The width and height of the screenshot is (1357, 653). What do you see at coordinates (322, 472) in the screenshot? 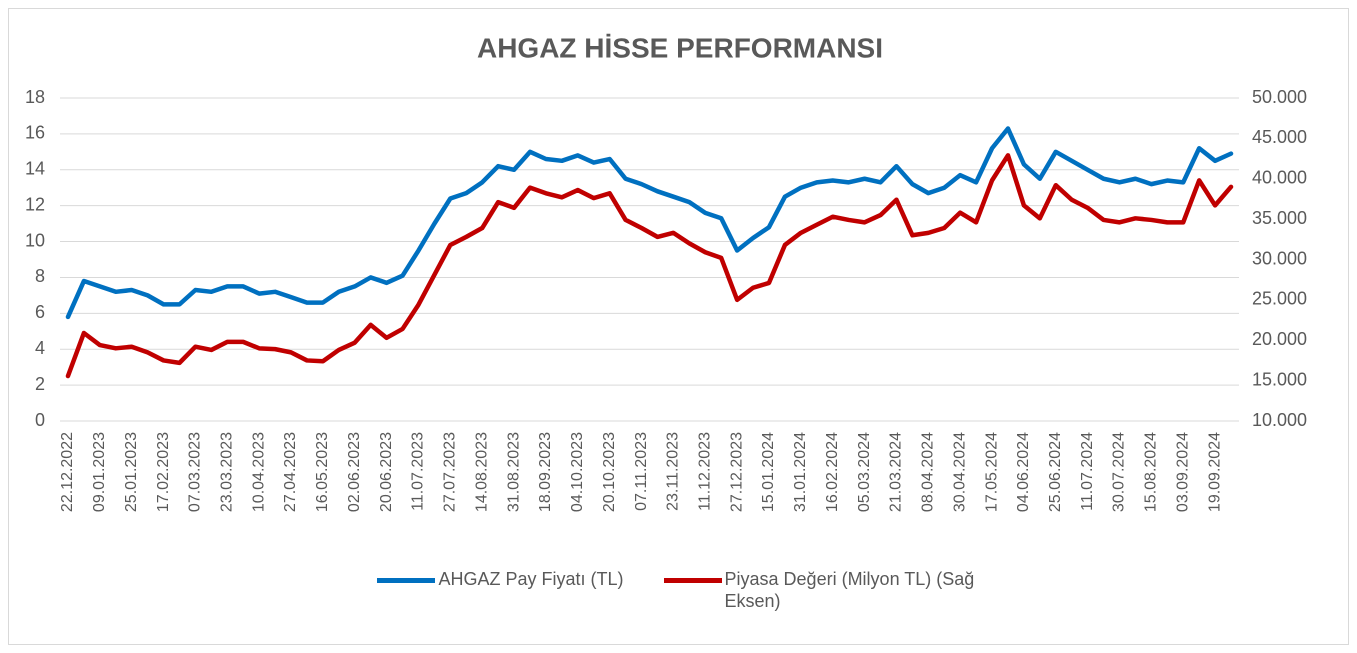
I see `x-tick-label: 16.05.2023` at bounding box center [322, 472].